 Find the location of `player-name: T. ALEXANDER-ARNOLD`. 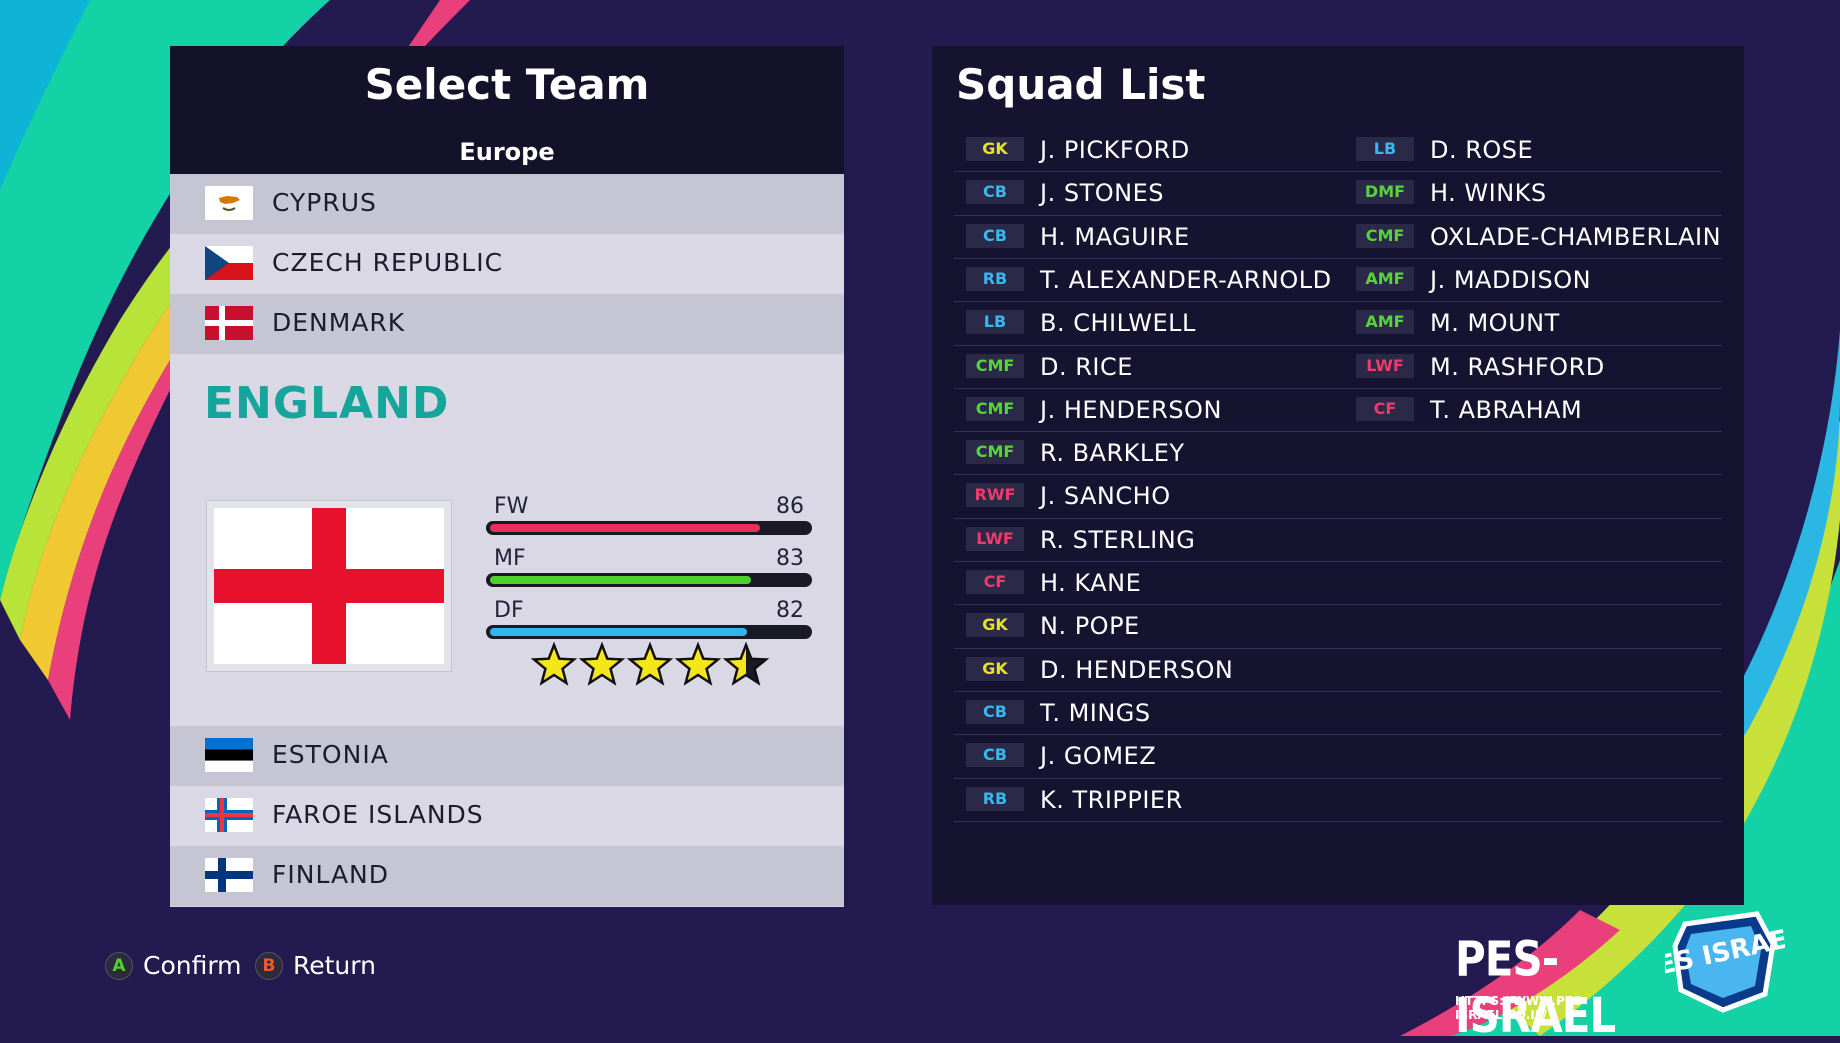

player-name: T. ALEXANDER-ARNOLD is located at coordinates (1186, 279).